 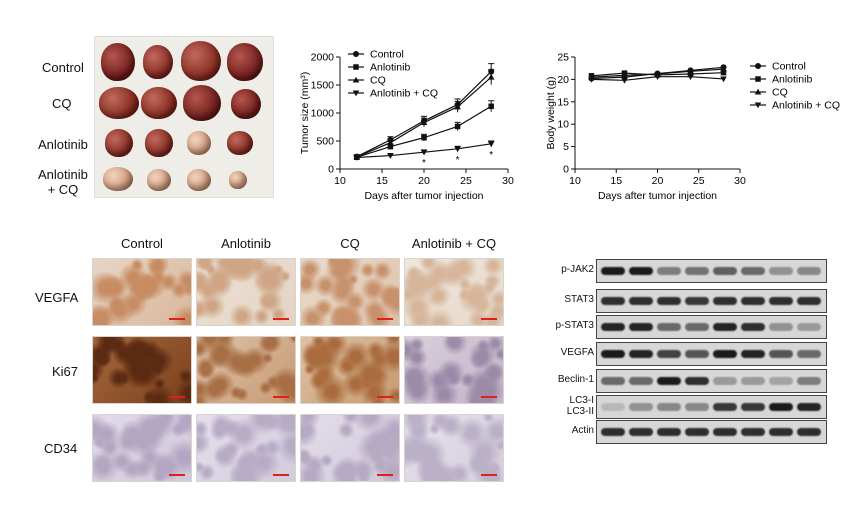 I want to click on ihc-col-cq: CQ, so click(x=350, y=243).